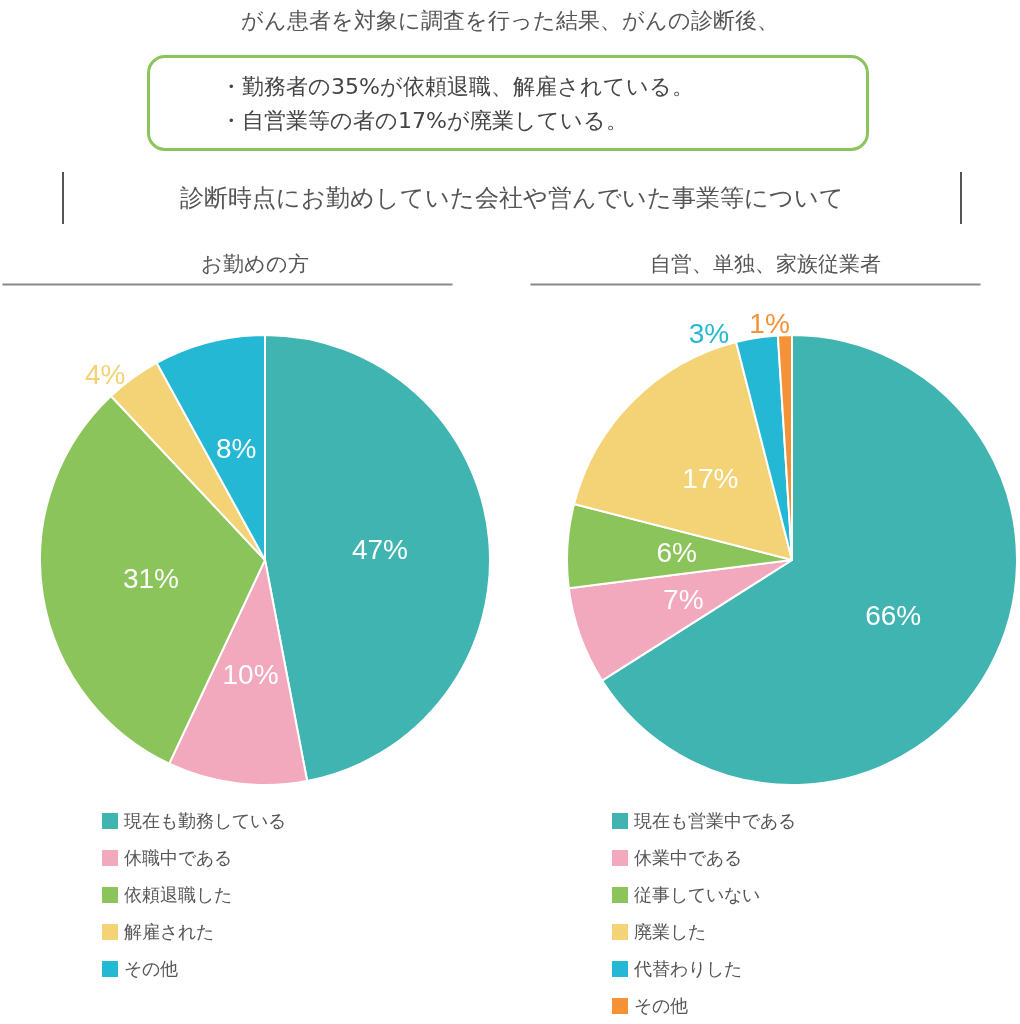 Image resolution: width=1020 pixels, height=1024 pixels. Describe the element at coordinates (683, 599) in the screenshot. I see `data-label: 7%` at that location.